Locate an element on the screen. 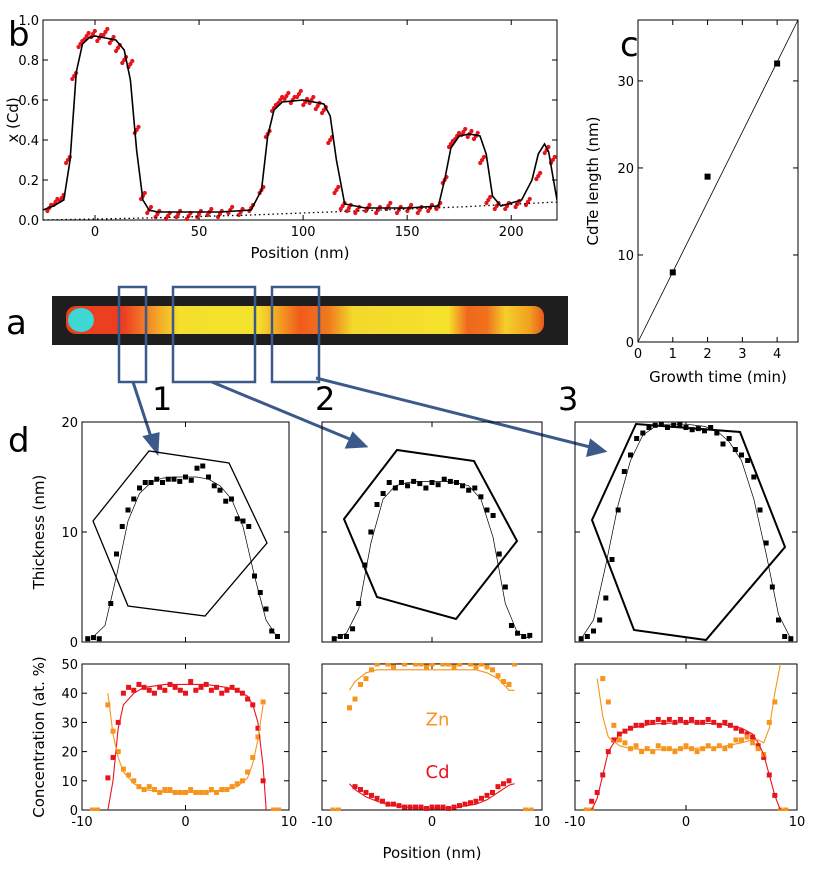 This screenshot has width=830, height=872. plot-frame is located at coordinates (300, 120).